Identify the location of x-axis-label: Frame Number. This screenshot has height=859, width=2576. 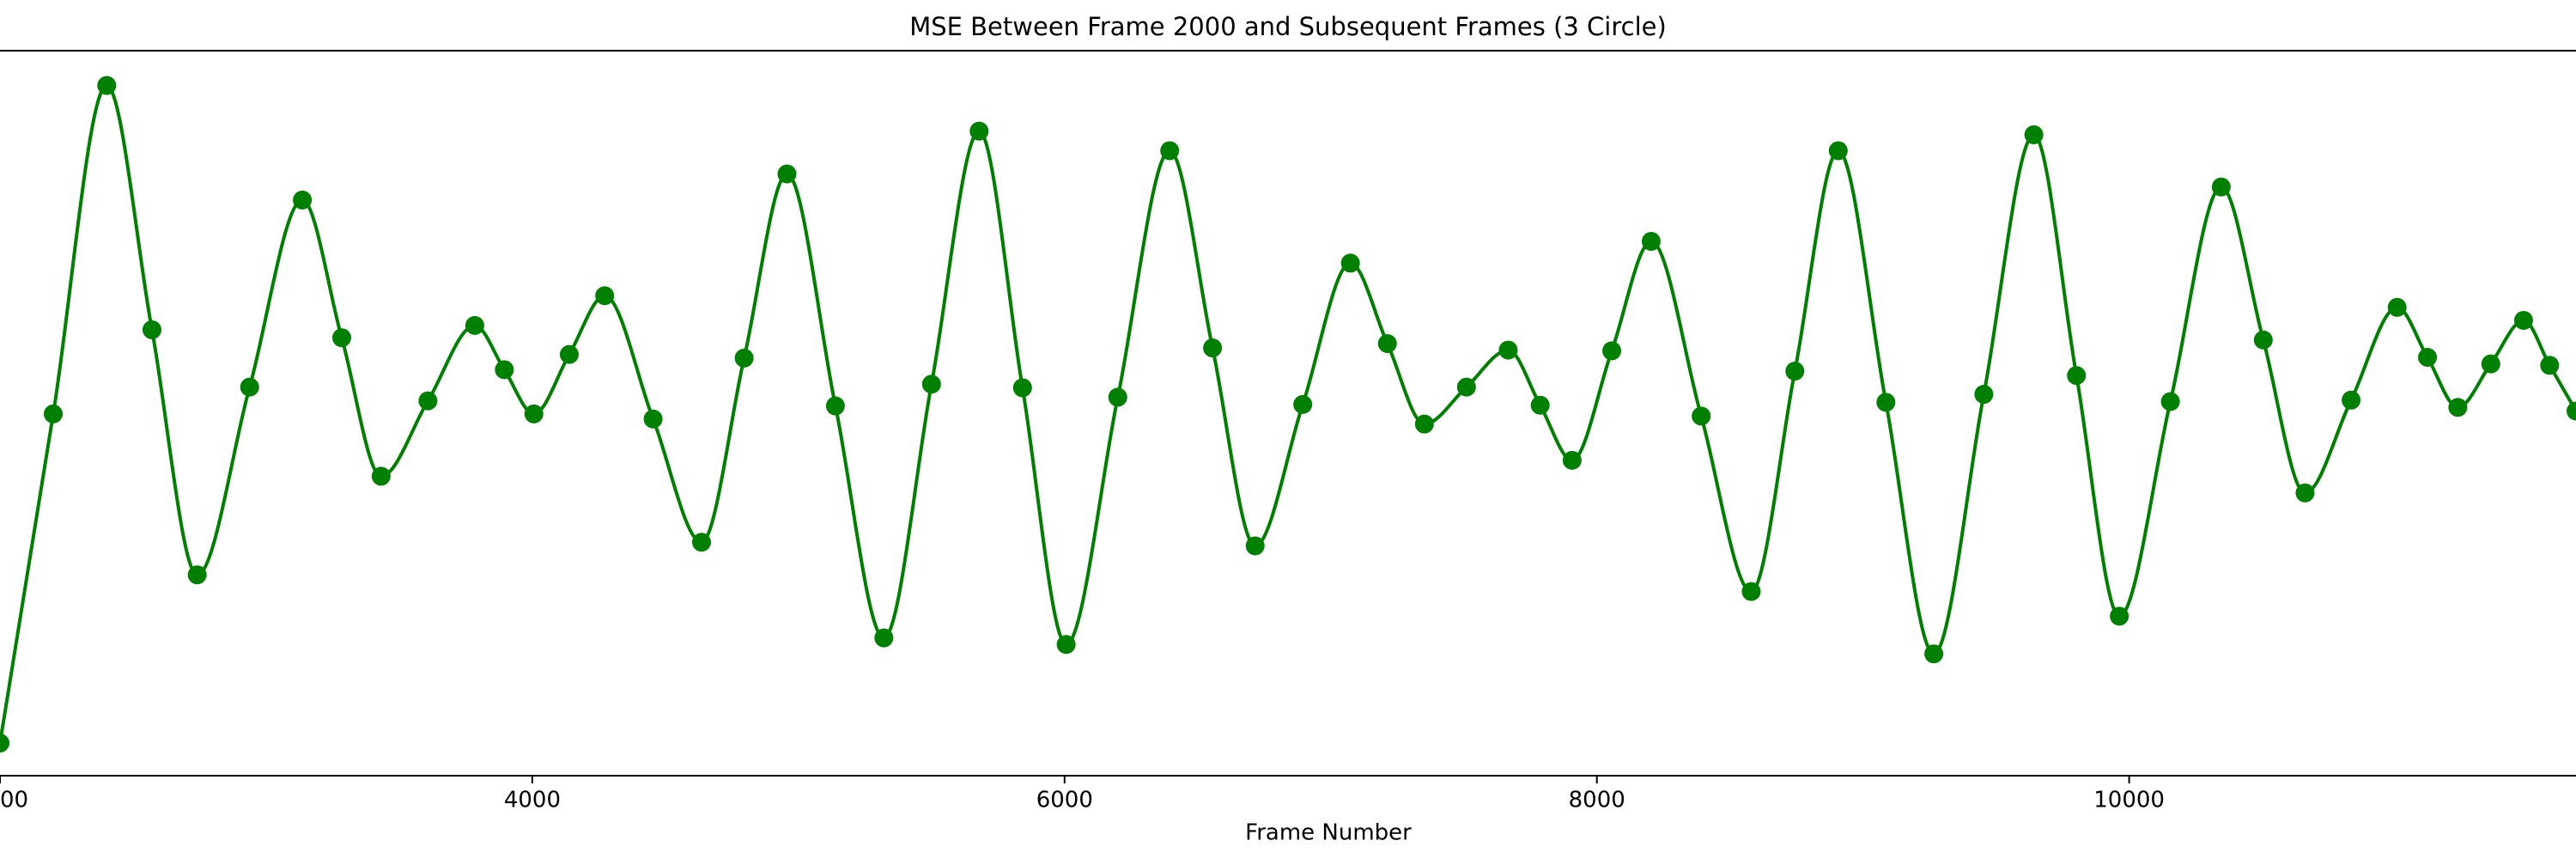
(1328, 833).